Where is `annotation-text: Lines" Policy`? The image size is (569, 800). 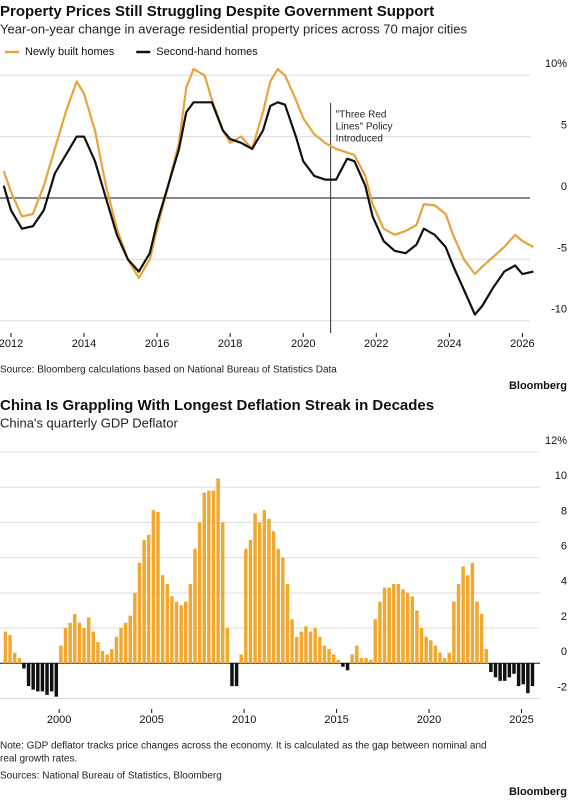 annotation-text: Lines" Policy is located at coordinates (364, 127).